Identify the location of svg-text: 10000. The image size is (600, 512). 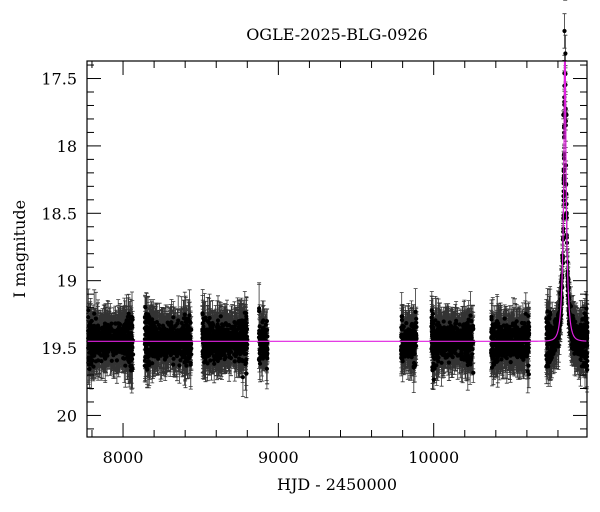
(433, 457).